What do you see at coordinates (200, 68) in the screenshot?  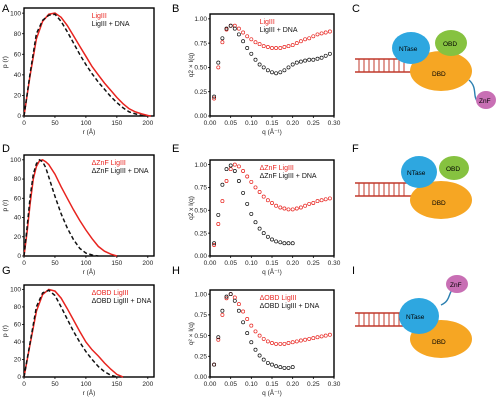 I see `y-tick-label: 0.50` at bounding box center [200, 68].